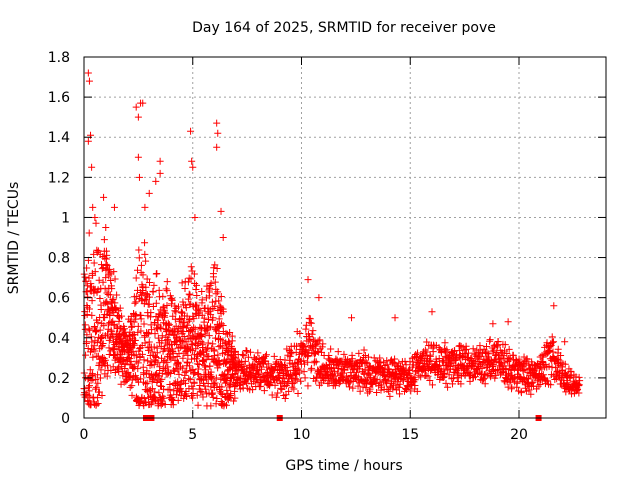  Describe the element at coordinates (84, 435) in the screenshot. I see `x-tick-label: 0` at that location.